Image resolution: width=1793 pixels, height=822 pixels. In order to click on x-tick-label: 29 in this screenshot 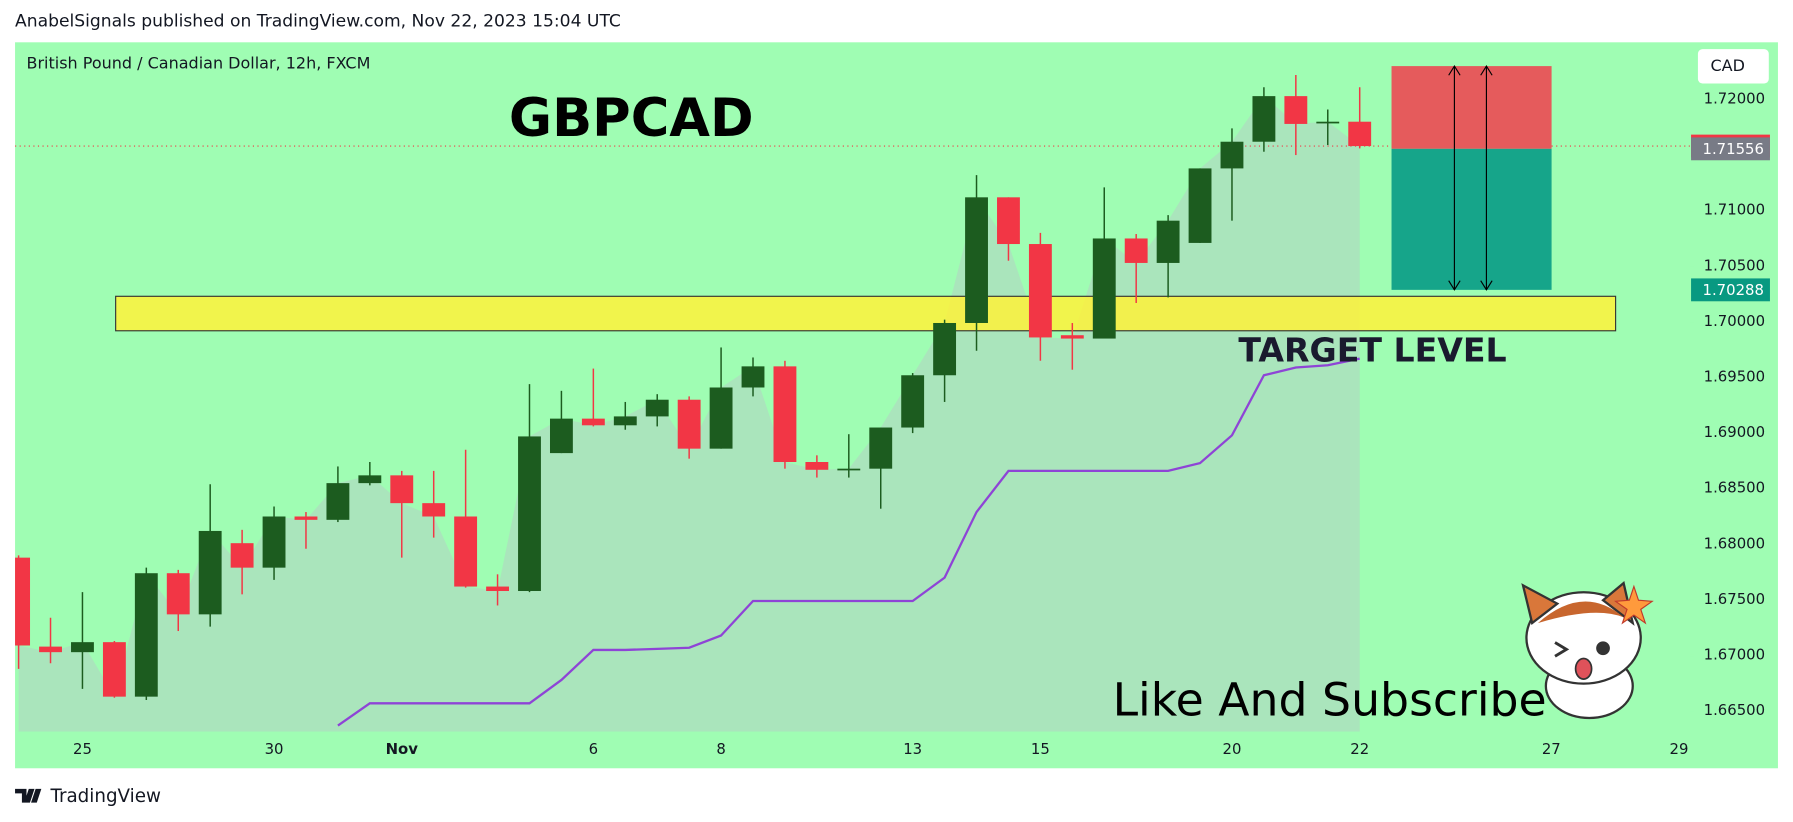, I will do `click(1679, 749)`.